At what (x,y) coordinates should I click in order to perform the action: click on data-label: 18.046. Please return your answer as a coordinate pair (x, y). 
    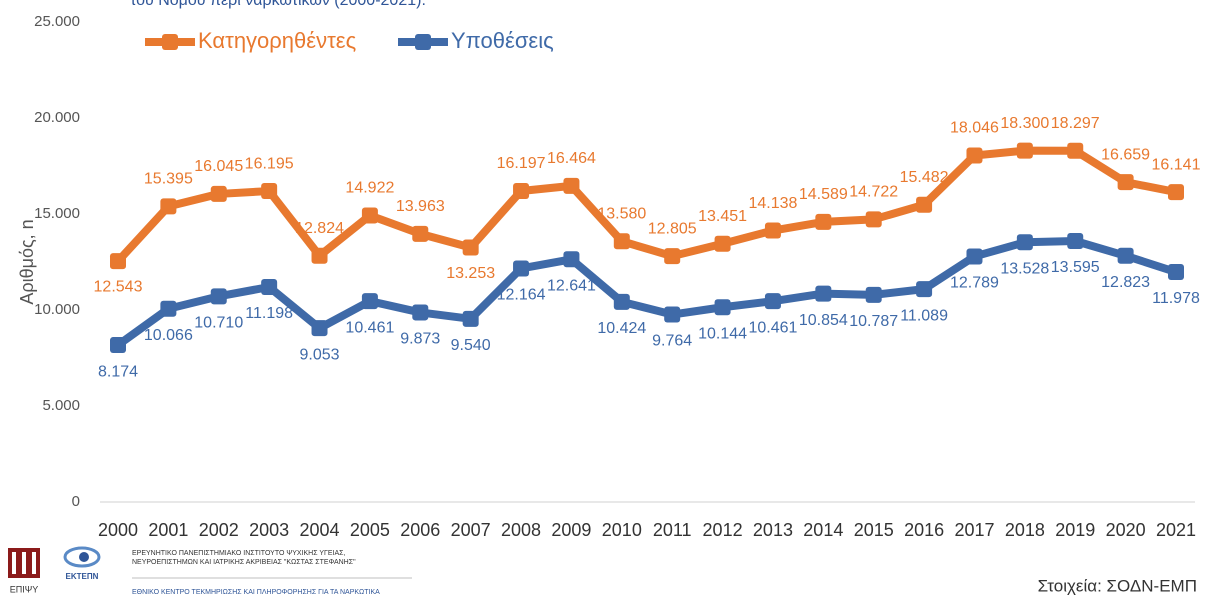
    Looking at the image, I should click on (974, 128).